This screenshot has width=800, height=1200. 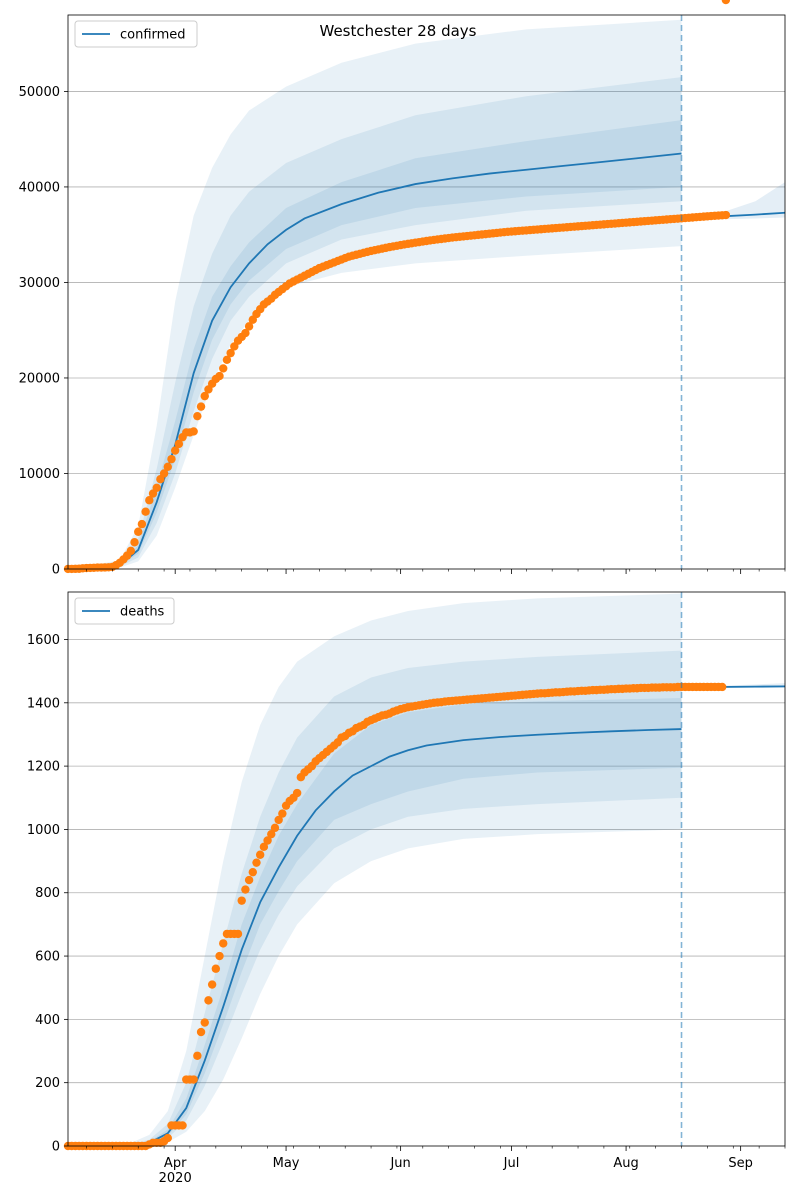 What do you see at coordinates (740, 1163) in the screenshot?
I see `x-tick-label: Sep` at bounding box center [740, 1163].